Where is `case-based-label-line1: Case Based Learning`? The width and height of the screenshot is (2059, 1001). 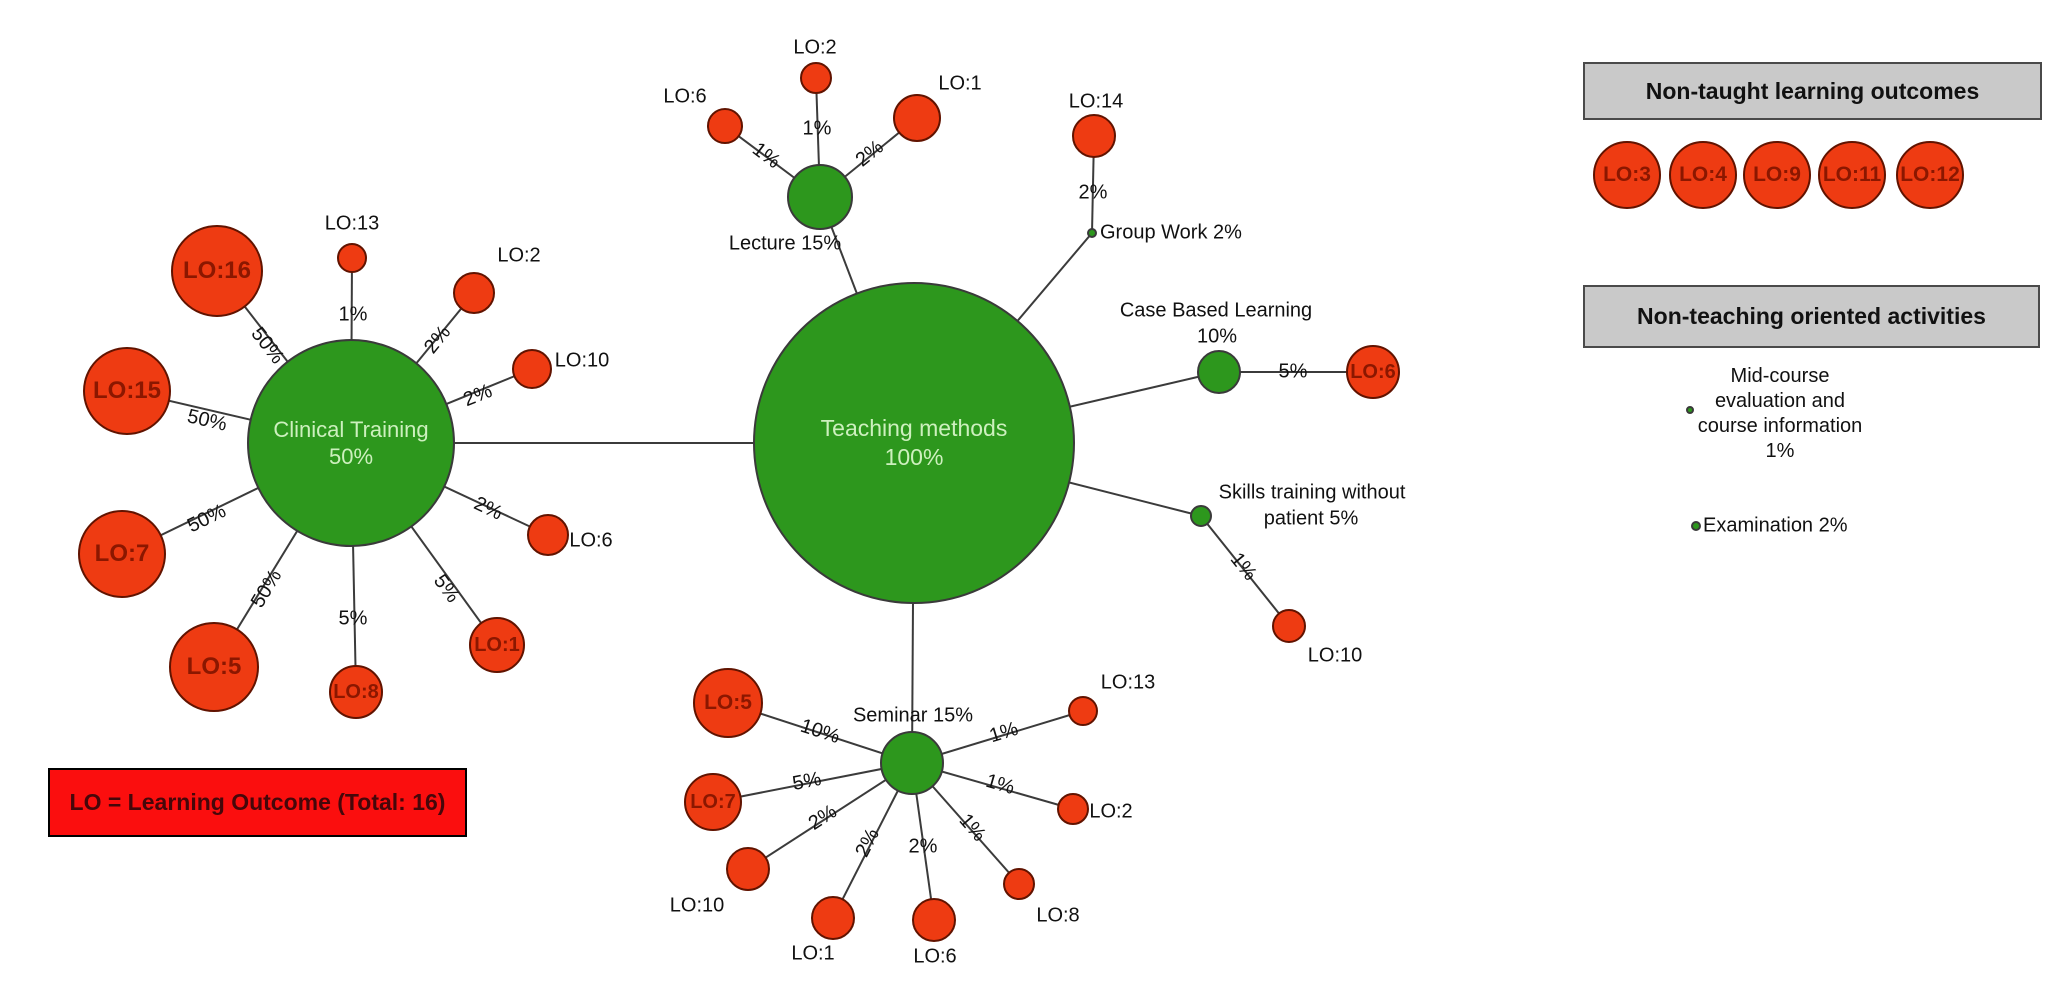
case-based-label-line1: Case Based Learning is located at coordinates (1216, 310).